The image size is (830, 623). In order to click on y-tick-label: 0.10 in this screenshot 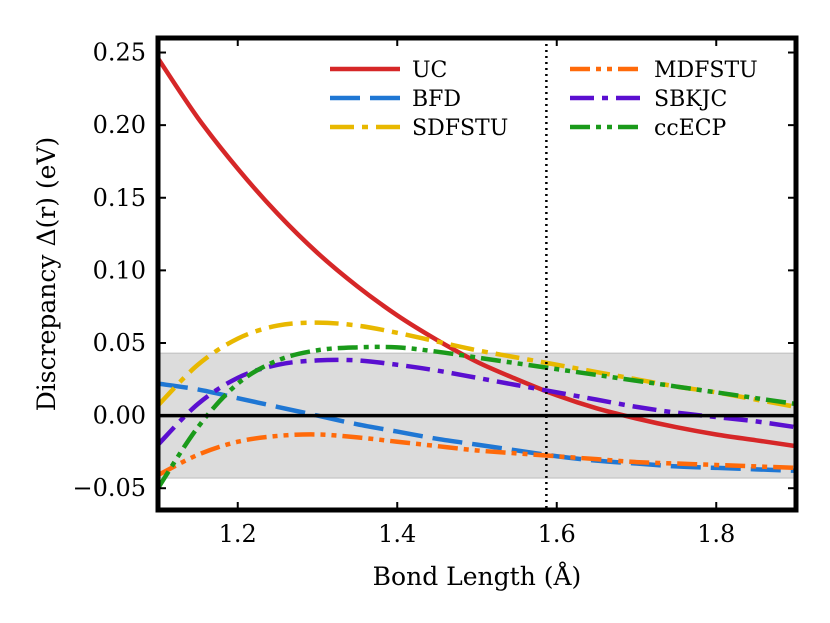, I will do `click(119, 270)`.